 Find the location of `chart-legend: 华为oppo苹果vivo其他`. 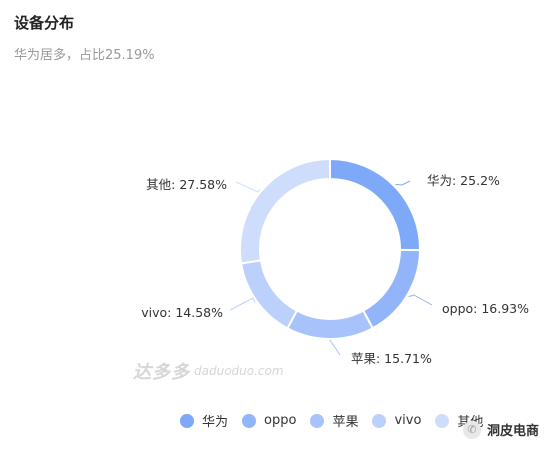

chart-legend: 华为oppo苹果vivo其他 is located at coordinates (338, 420).